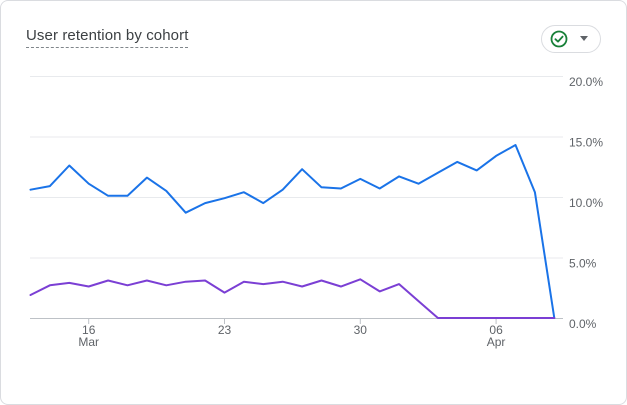  What do you see at coordinates (225, 330) in the screenshot?
I see `x-tick-label: 23` at bounding box center [225, 330].